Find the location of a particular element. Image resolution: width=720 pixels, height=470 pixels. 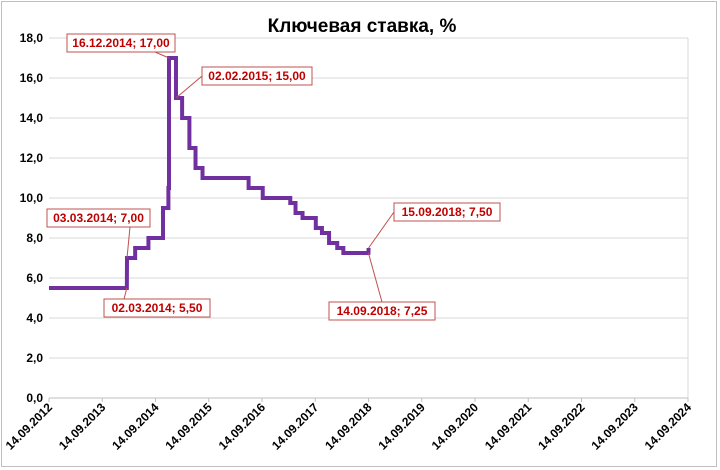

annotation-label: 02.03.2014; 5,50 is located at coordinates (157, 308).